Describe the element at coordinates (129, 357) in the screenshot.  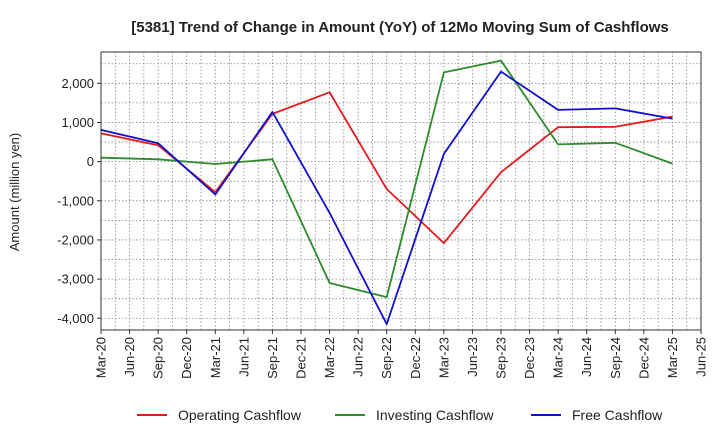
I see `x-tick-label: Jun-20` at that location.